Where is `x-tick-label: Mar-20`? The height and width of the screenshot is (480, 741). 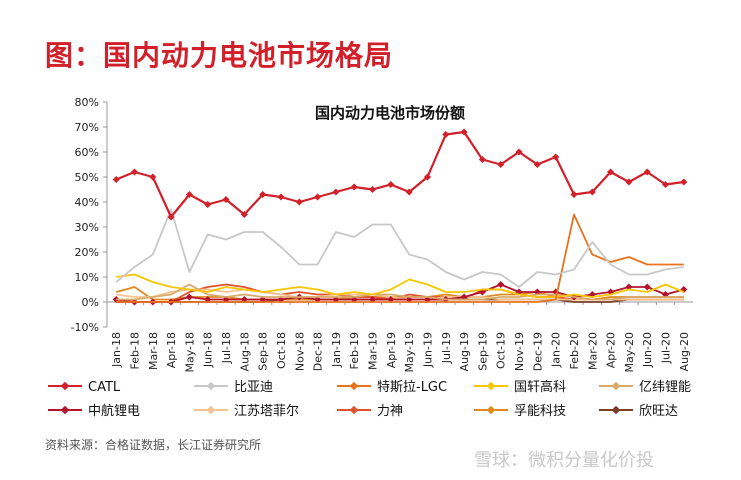 x-tick-label: Mar-20 is located at coordinates (592, 351).